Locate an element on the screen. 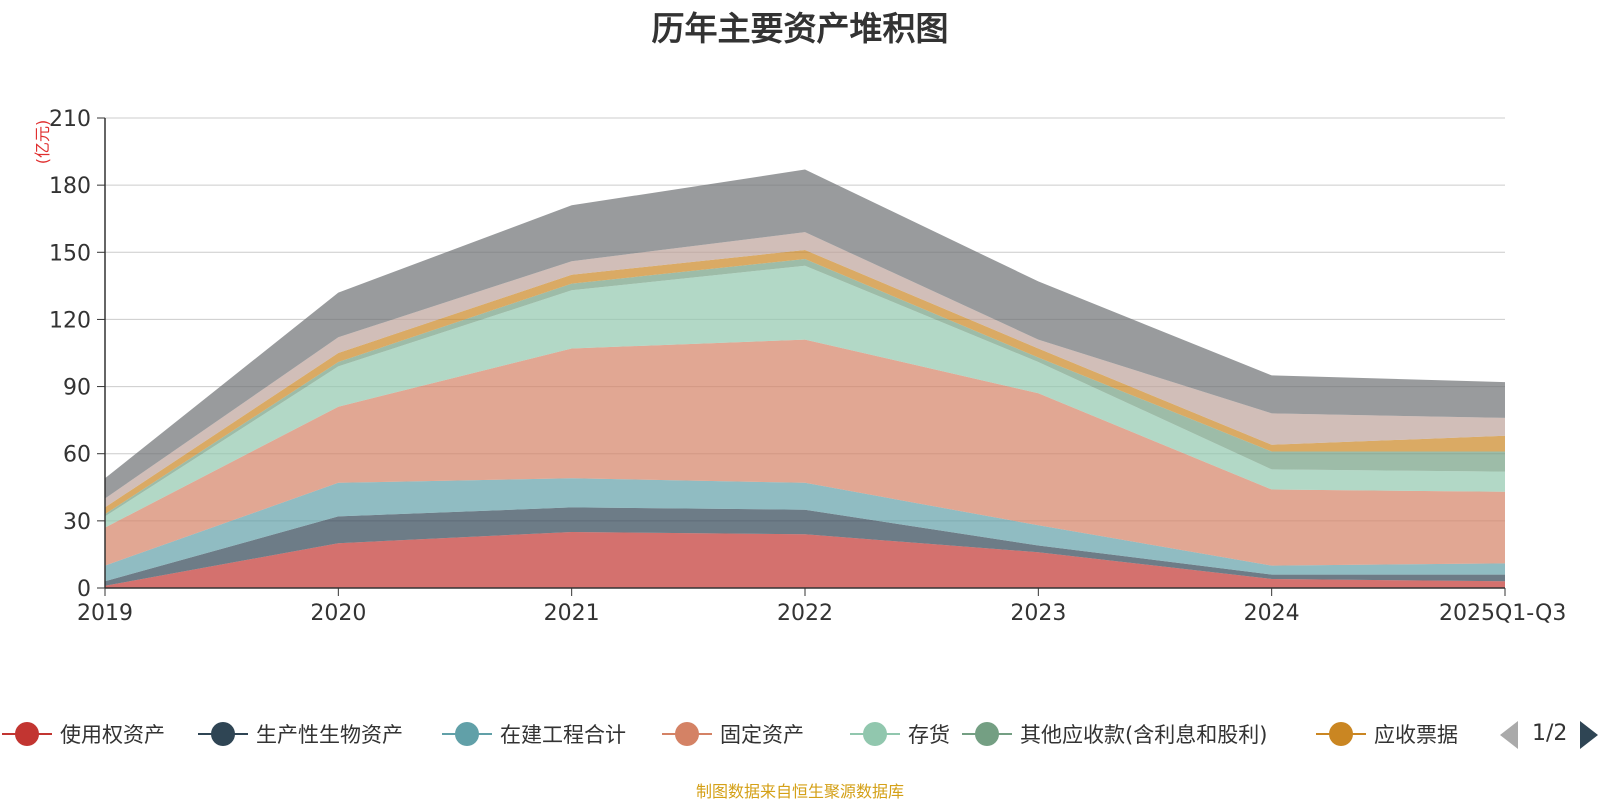 Image resolution: width=1600 pixels, height=802 pixels. y-tick-label: 180 is located at coordinates (70, 186).